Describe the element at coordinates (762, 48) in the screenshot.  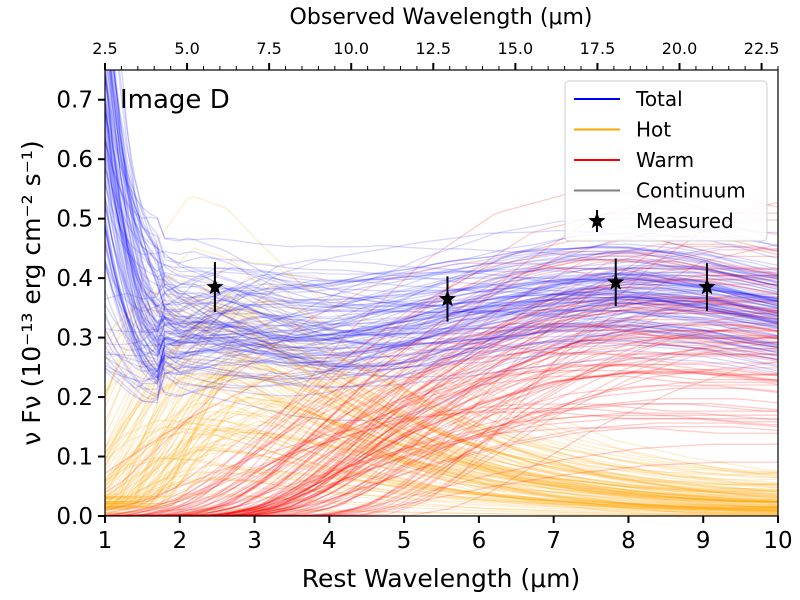
I see `top-x-tick-label: 22.5` at that location.